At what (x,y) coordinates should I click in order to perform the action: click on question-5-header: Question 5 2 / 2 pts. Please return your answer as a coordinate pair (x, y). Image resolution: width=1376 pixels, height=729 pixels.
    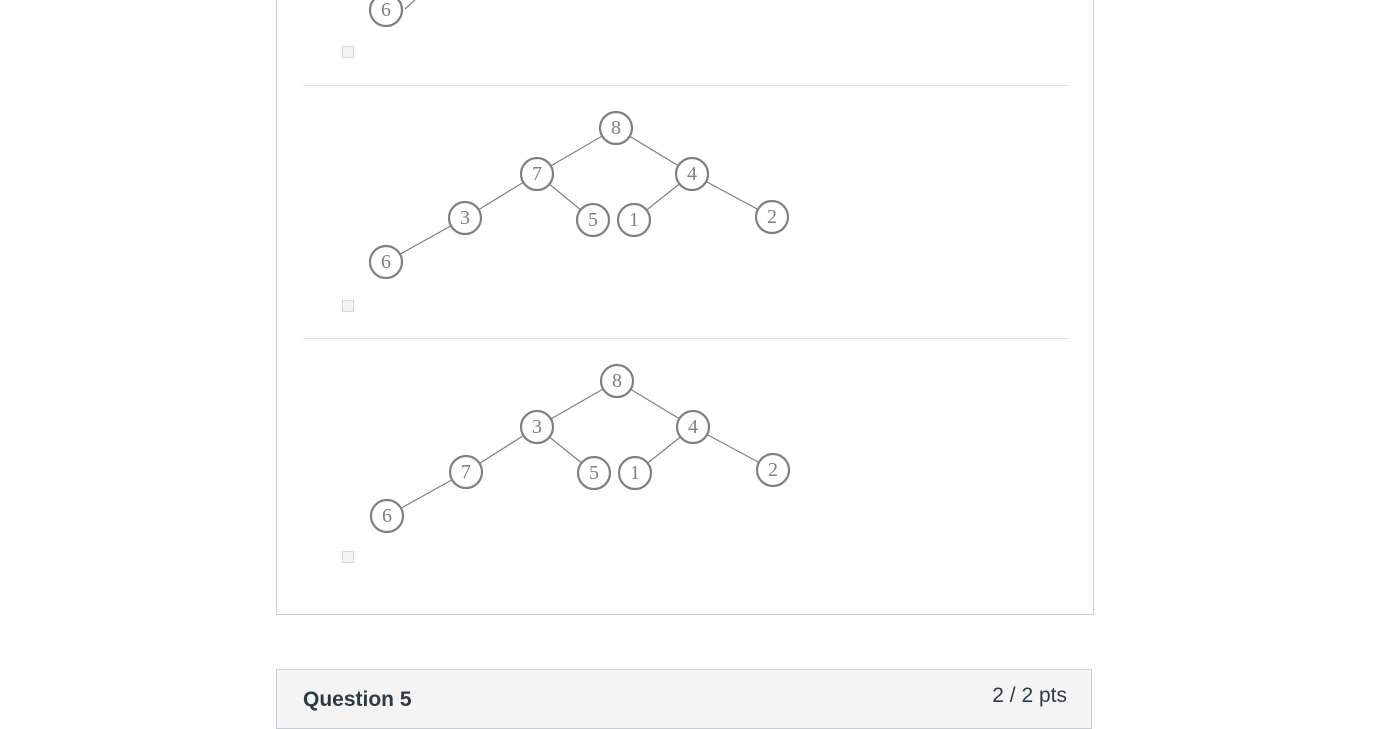
    Looking at the image, I should click on (684, 699).